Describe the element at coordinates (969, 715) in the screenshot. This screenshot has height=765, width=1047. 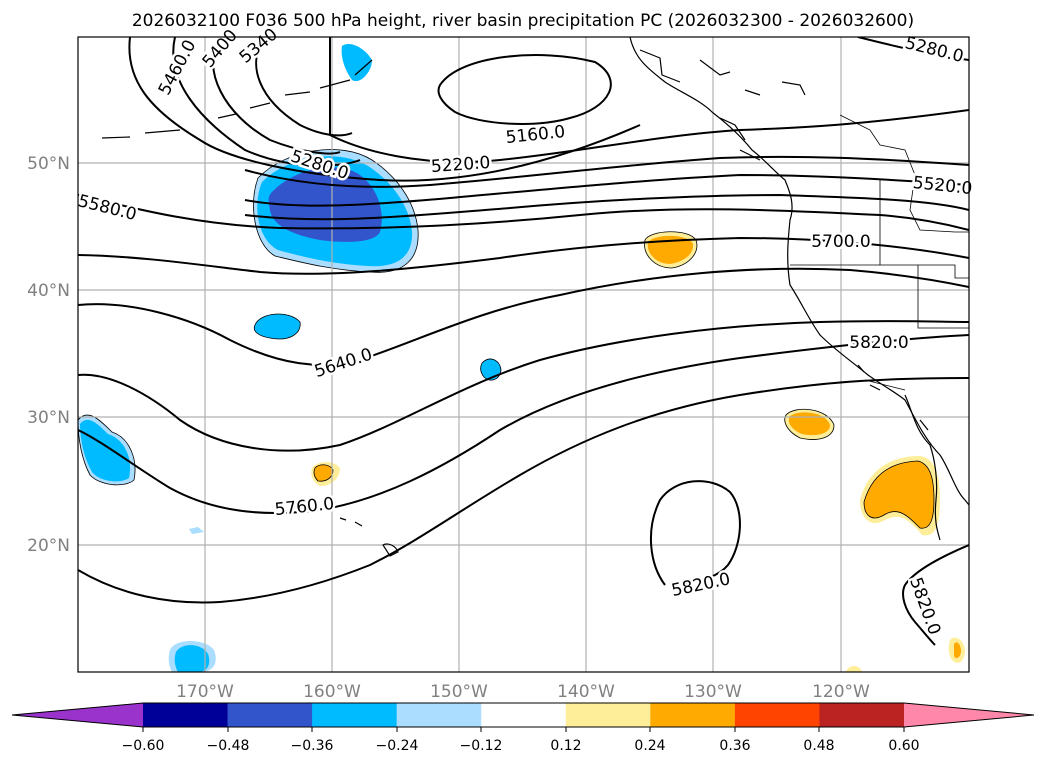
I see `colorbar-over-extension` at that location.